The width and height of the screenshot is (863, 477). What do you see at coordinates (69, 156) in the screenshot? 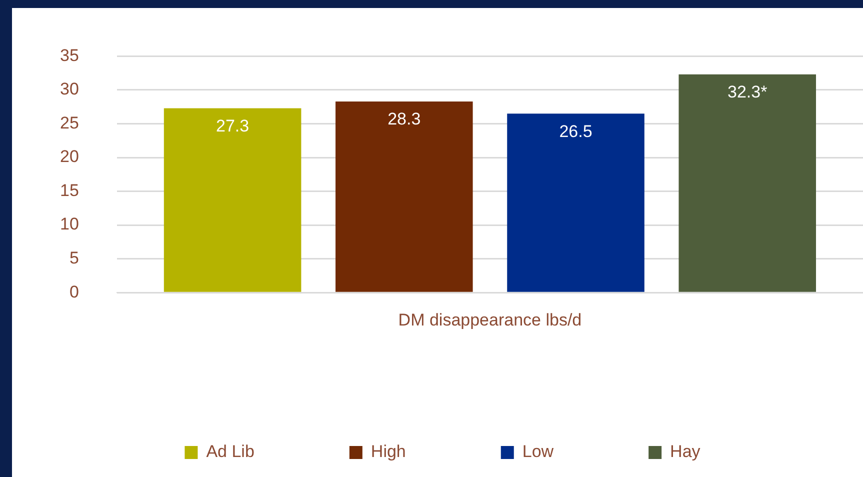
I see `y-tick-label: 20` at bounding box center [69, 156].